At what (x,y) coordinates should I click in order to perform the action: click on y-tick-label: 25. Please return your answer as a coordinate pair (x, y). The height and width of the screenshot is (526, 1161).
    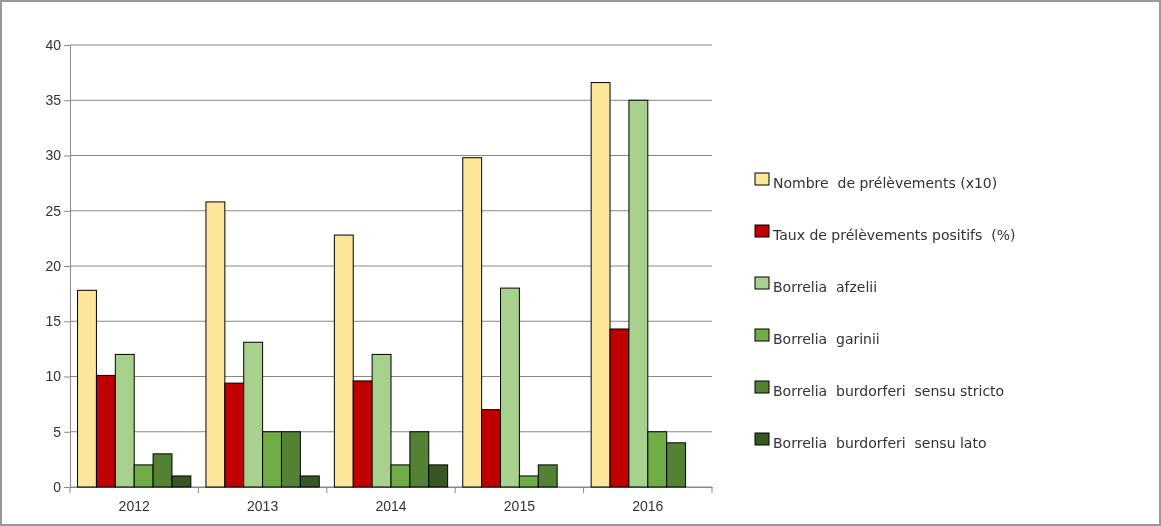
    Looking at the image, I should click on (53, 210).